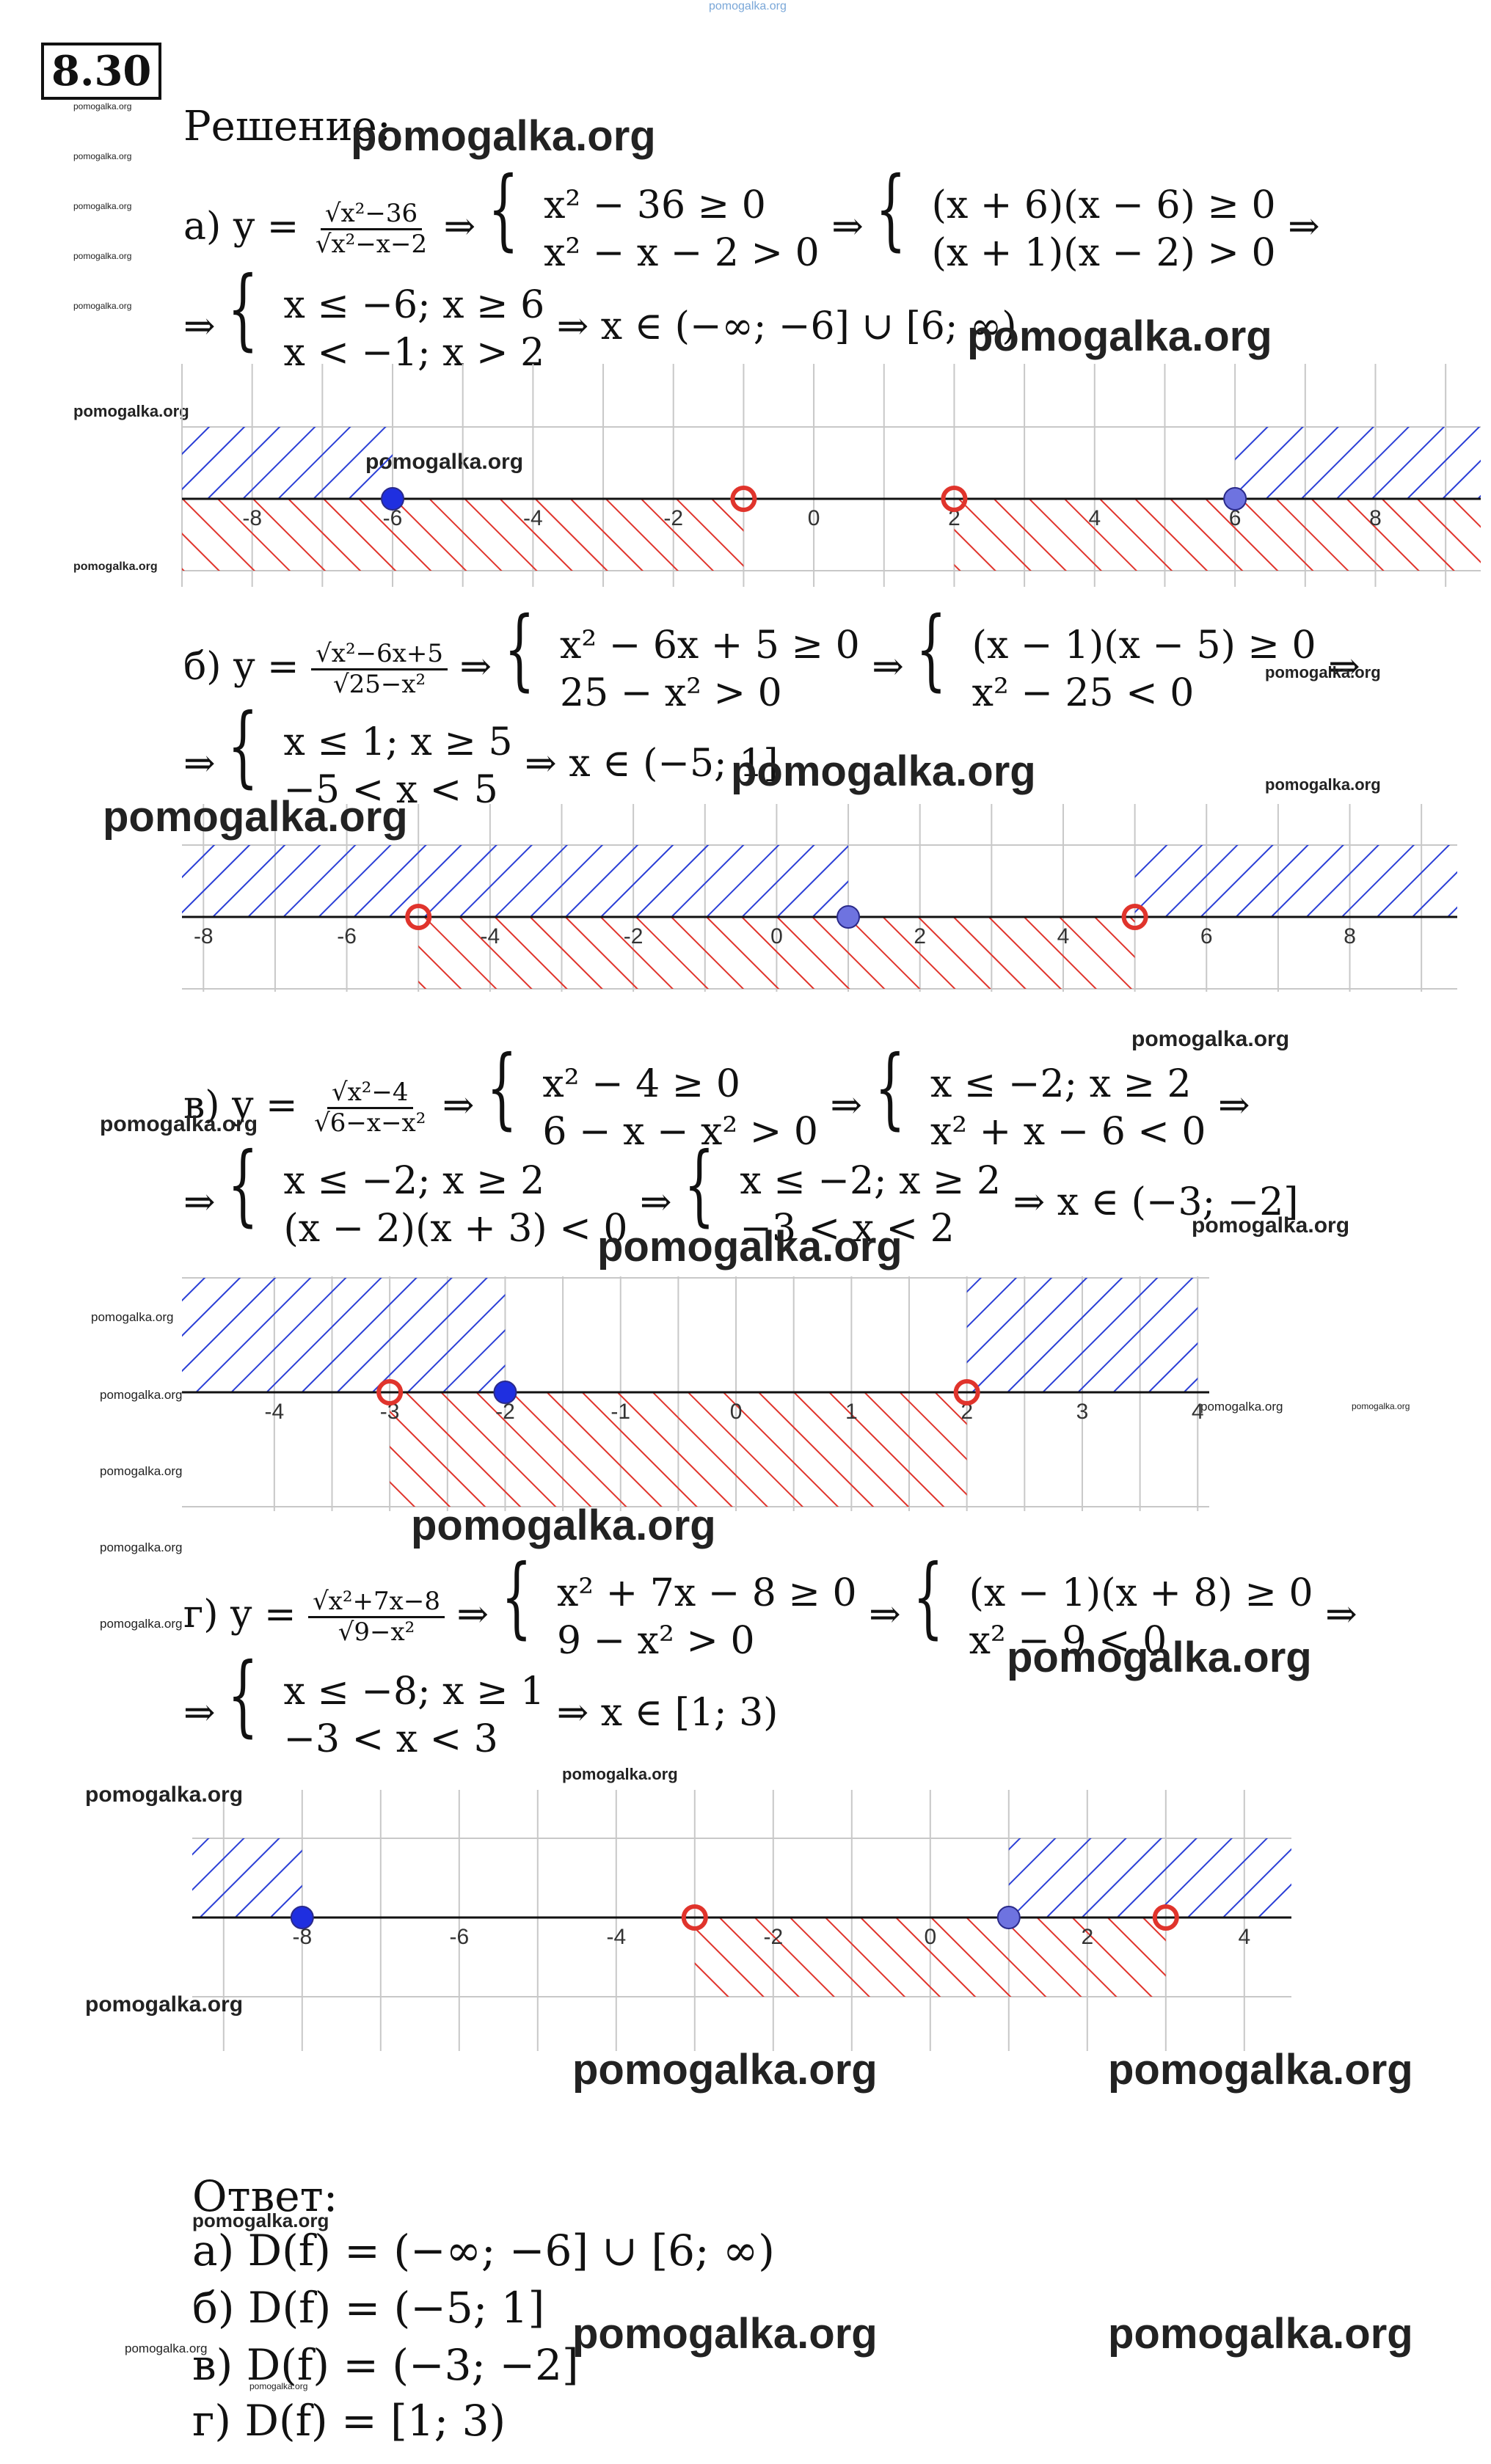 The width and height of the screenshot is (1491, 2464). I want to click on part-d-system-2: (x − 1)(x + 8) ≥ 0 x² − 9 < 0, so click(1141, 1617).